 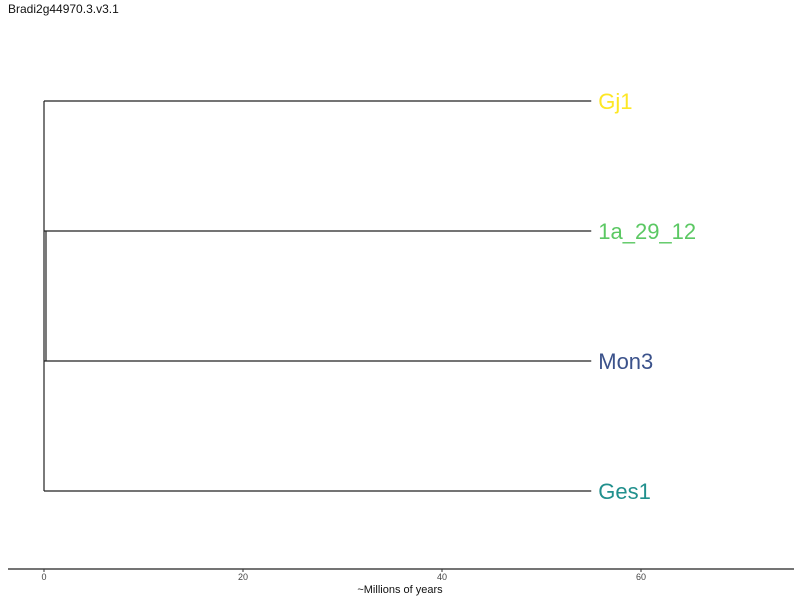 I want to click on x-tick-label: 20, so click(x=243, y=577).